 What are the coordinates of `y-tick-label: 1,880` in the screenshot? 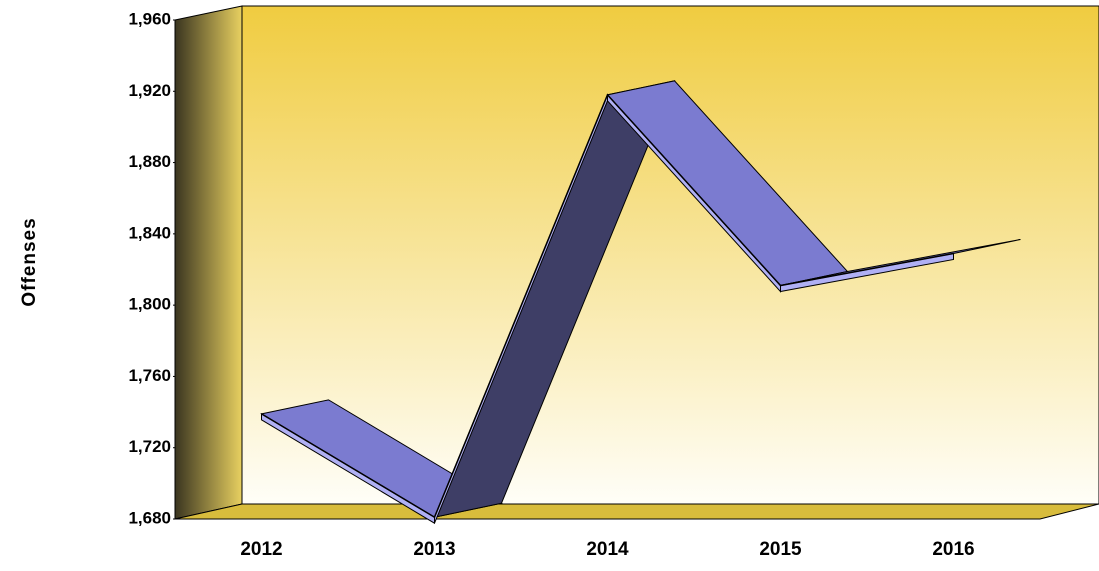 It's located at (149, 161).